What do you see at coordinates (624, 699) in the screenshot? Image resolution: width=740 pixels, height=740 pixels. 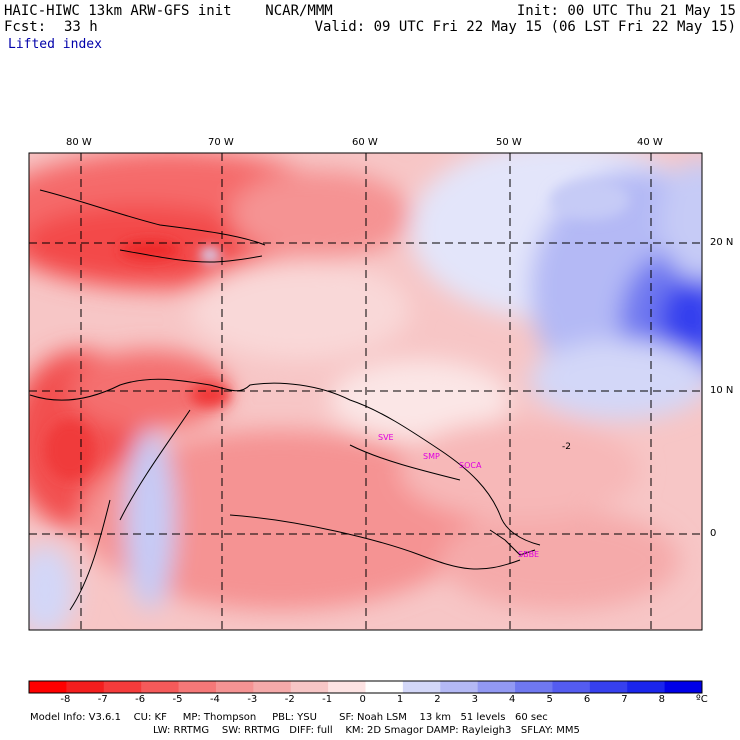 I see `color-bar-label: 7` at bounding box center [624, 699].